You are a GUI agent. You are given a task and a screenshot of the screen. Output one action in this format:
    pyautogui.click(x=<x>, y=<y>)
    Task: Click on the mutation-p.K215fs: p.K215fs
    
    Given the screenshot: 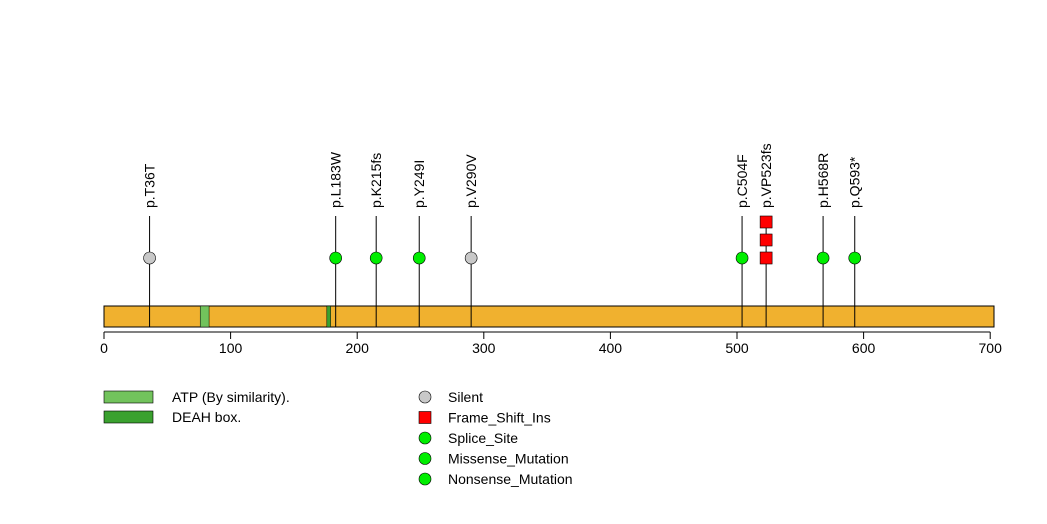 What is the action you would take?
    pyautogui.click(x=376, y=240)
    